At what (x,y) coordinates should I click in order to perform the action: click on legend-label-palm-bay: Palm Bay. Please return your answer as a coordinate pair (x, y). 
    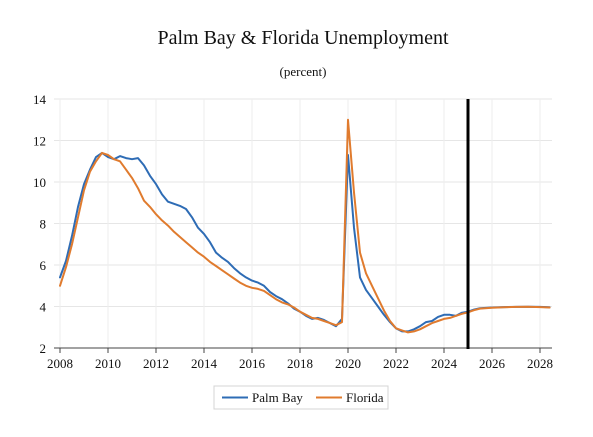
    Looking at the image, I should click on (277, 397).